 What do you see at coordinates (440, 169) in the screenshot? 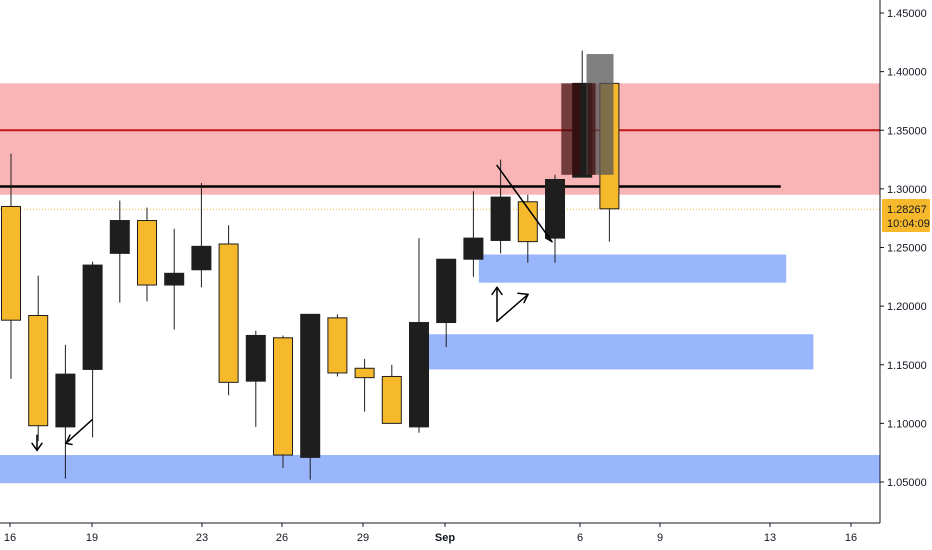
I see `lines-layer` at bounding box center [440, 169].